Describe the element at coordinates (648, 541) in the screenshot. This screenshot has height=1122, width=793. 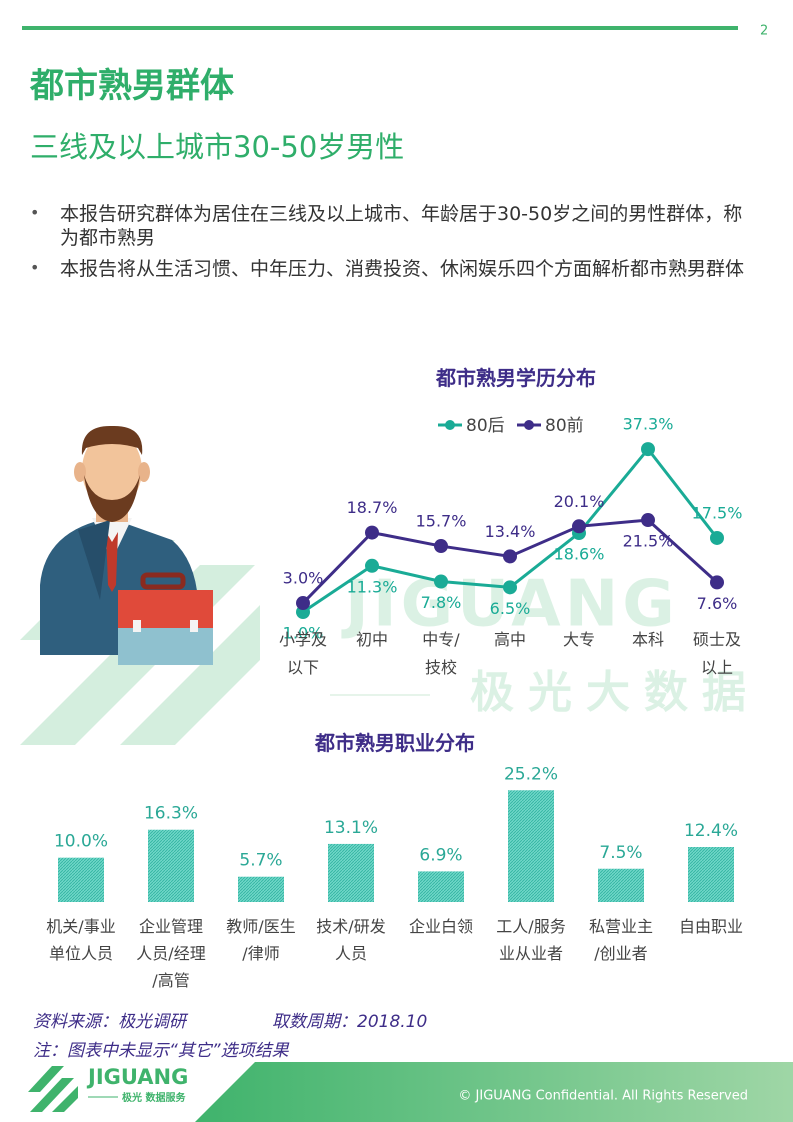
I see `data-label: 21.5%` at that location.